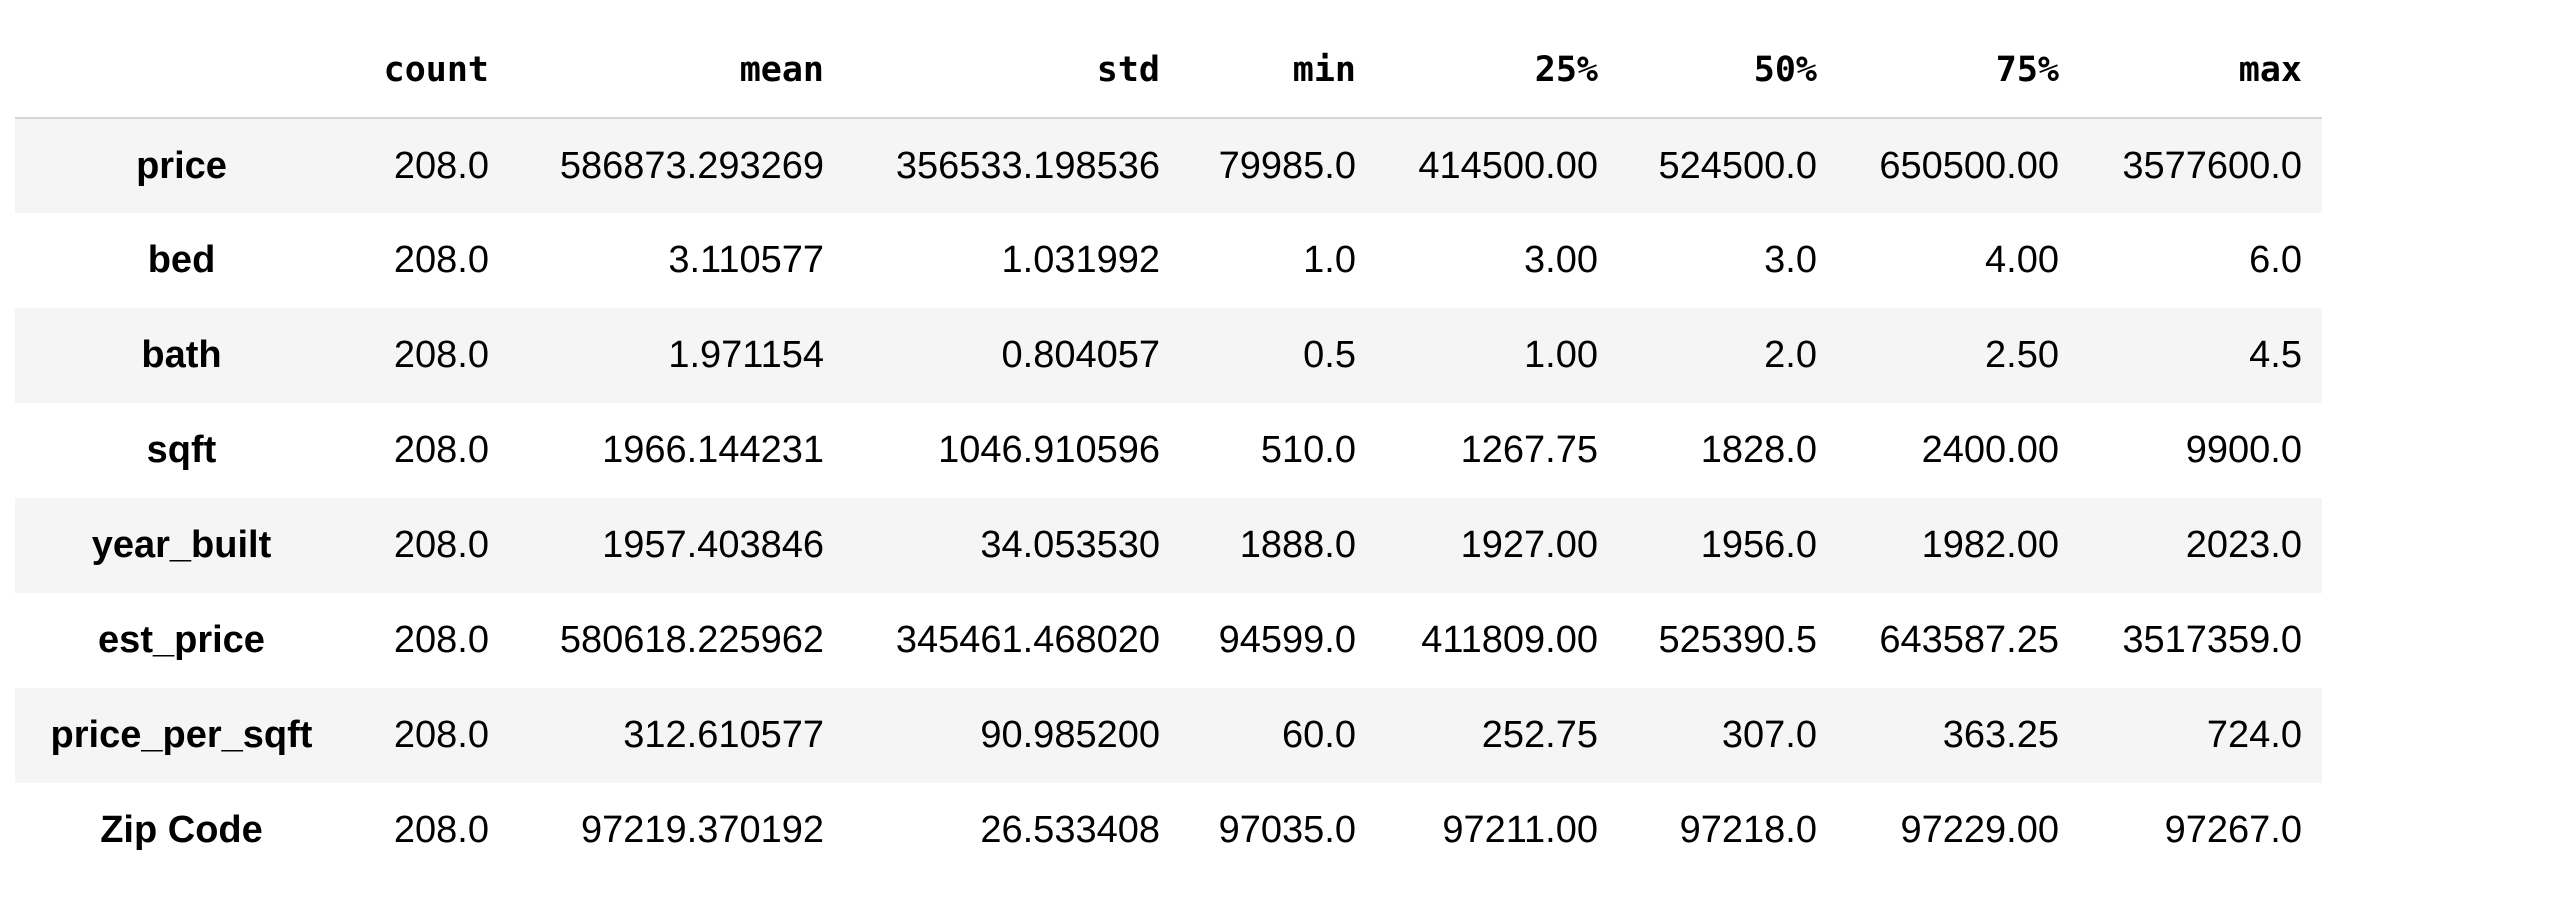  I want to click on table-cell: 3.00, so click(1561, 260).